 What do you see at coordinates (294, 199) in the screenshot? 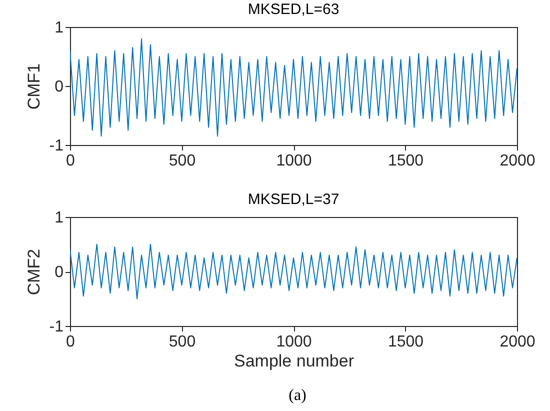
I see `chart-title: MKSED,L=37` at bounding box center [294, 199].